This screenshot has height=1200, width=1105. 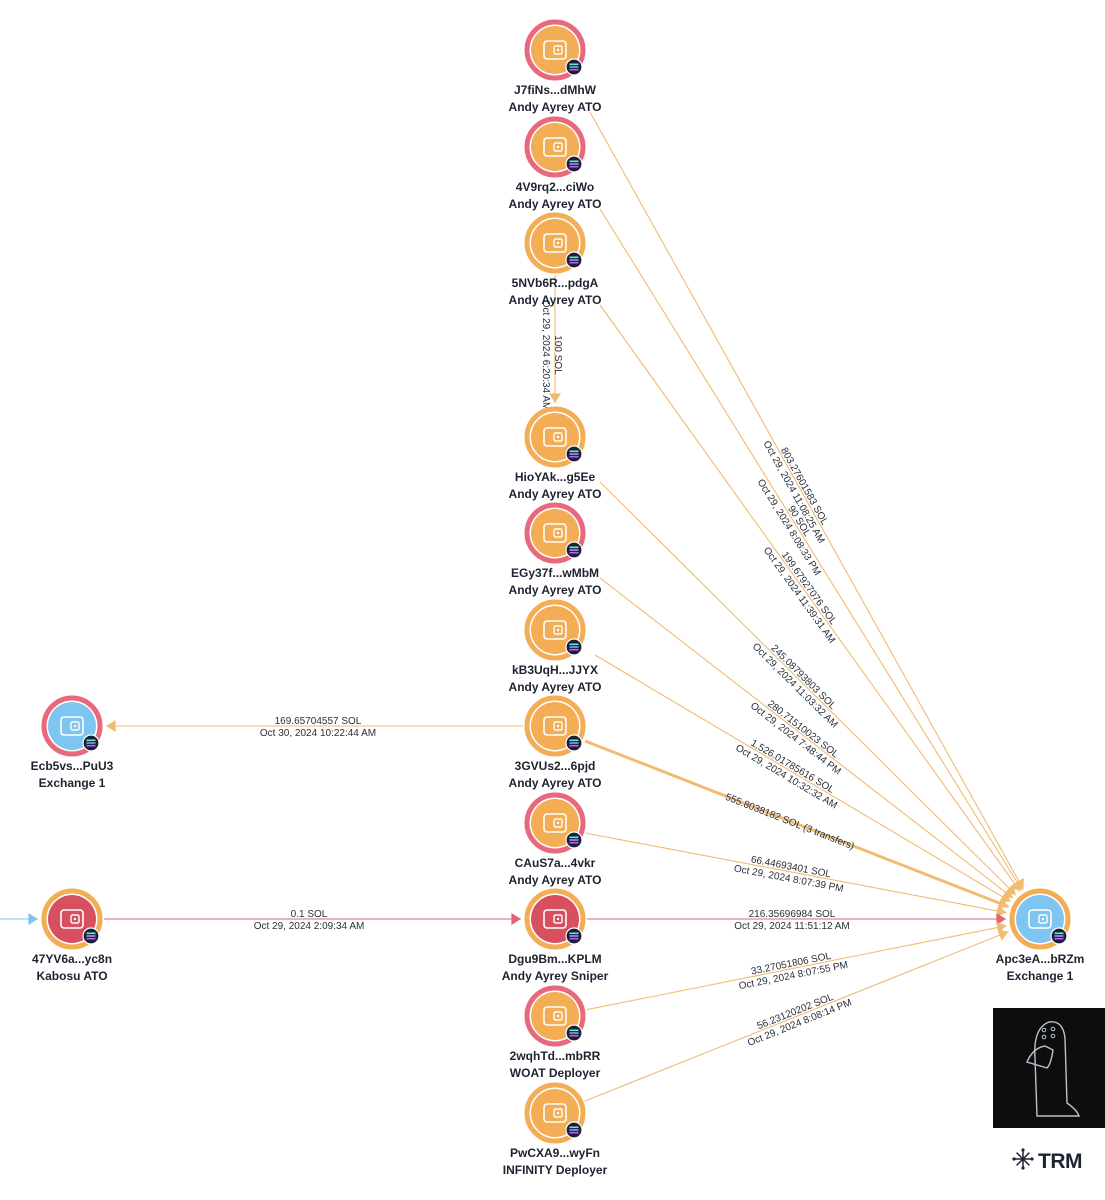 I want to click on edge-PWC-APC, so click(x=796, y=1015).